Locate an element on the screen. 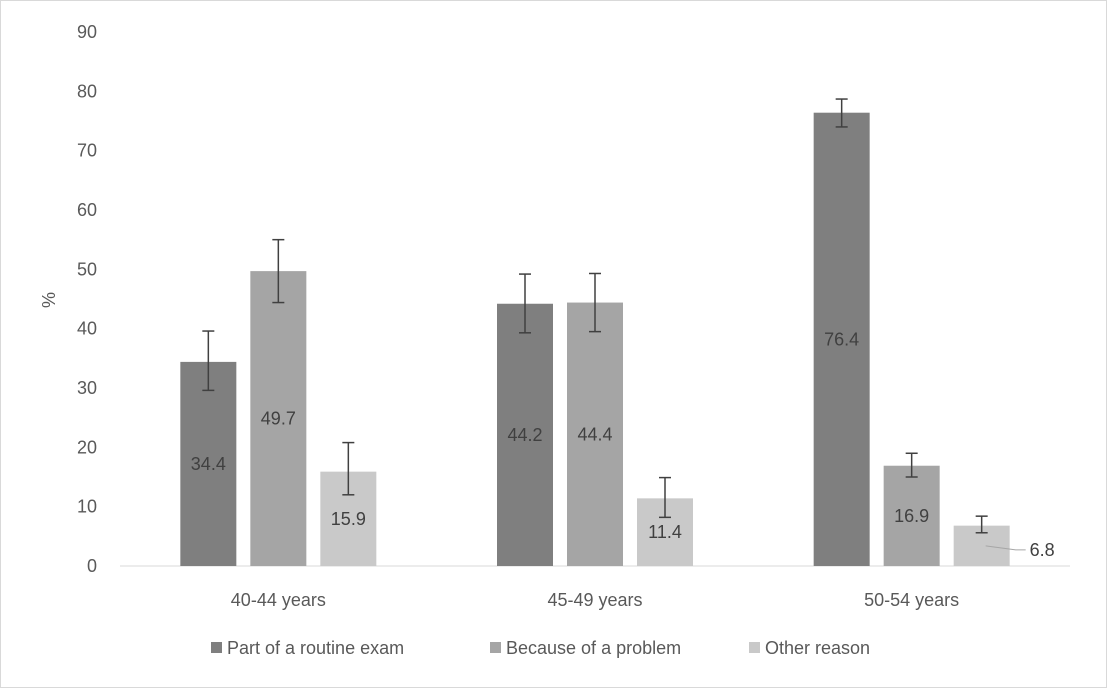 Image resolution: width=1107 pixels, height=688 pixels. legend-label: Other reason is located at coordinates (817, 648).